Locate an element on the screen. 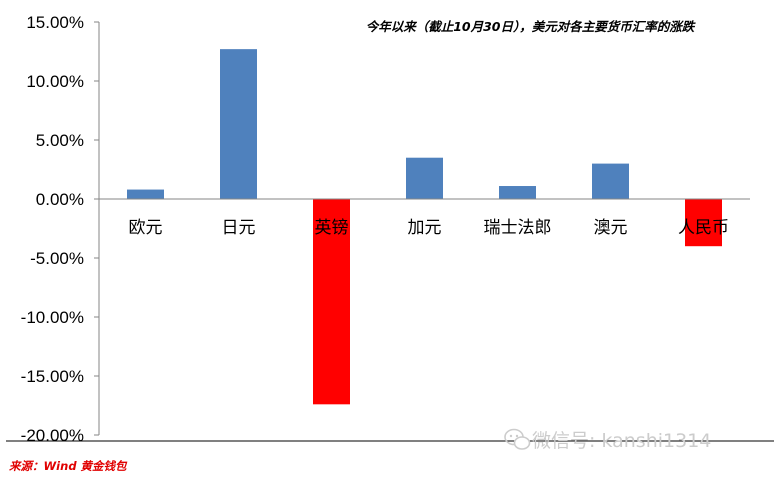 This screenshot has height=481, width=774. category-label: 加元 is located at coordinates (425, 228).